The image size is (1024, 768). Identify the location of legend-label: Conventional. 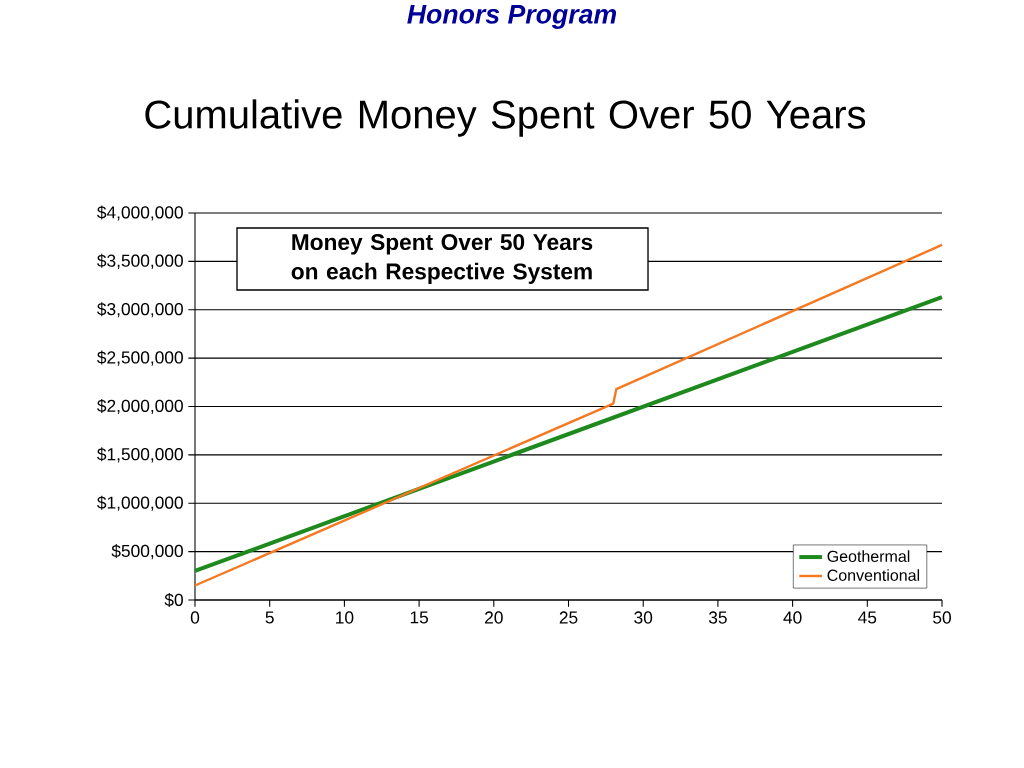
(873, 575).